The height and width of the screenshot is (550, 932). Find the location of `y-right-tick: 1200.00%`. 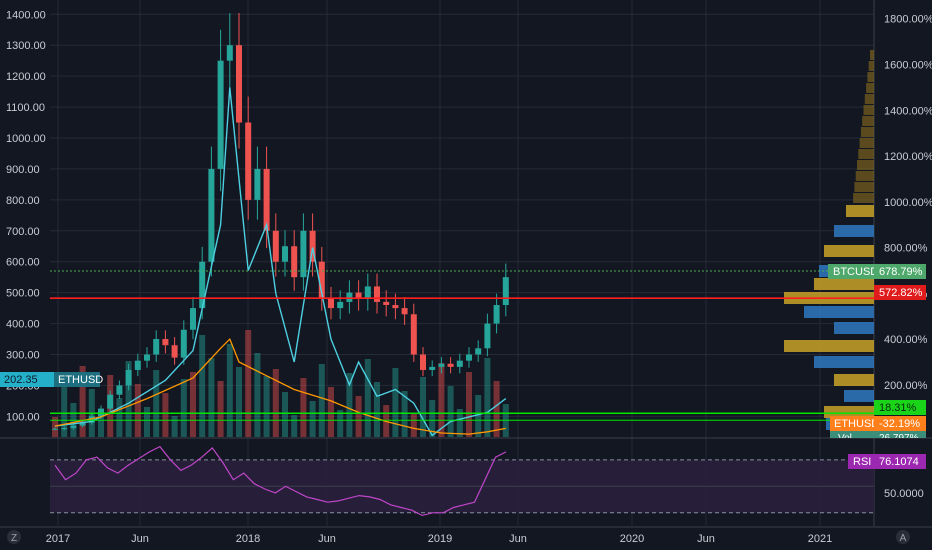

y-right-tick: 1200.00% is located at coordinates (908, 157).